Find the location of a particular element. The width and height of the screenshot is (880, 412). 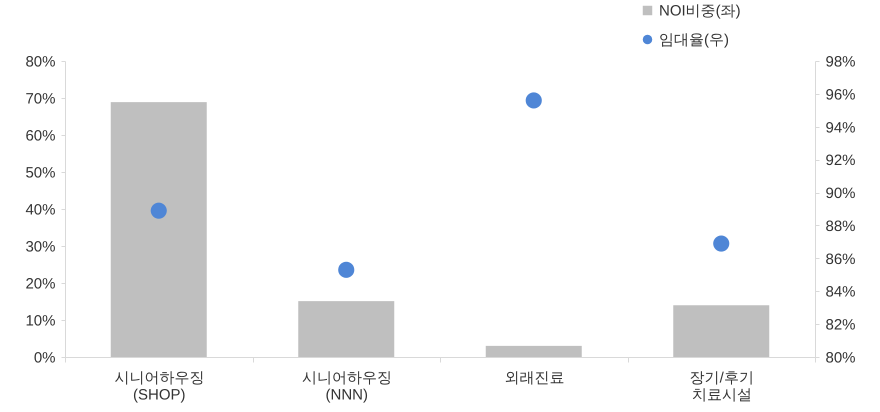

y-tick-label: 40% is located at coordinates (40, 210).